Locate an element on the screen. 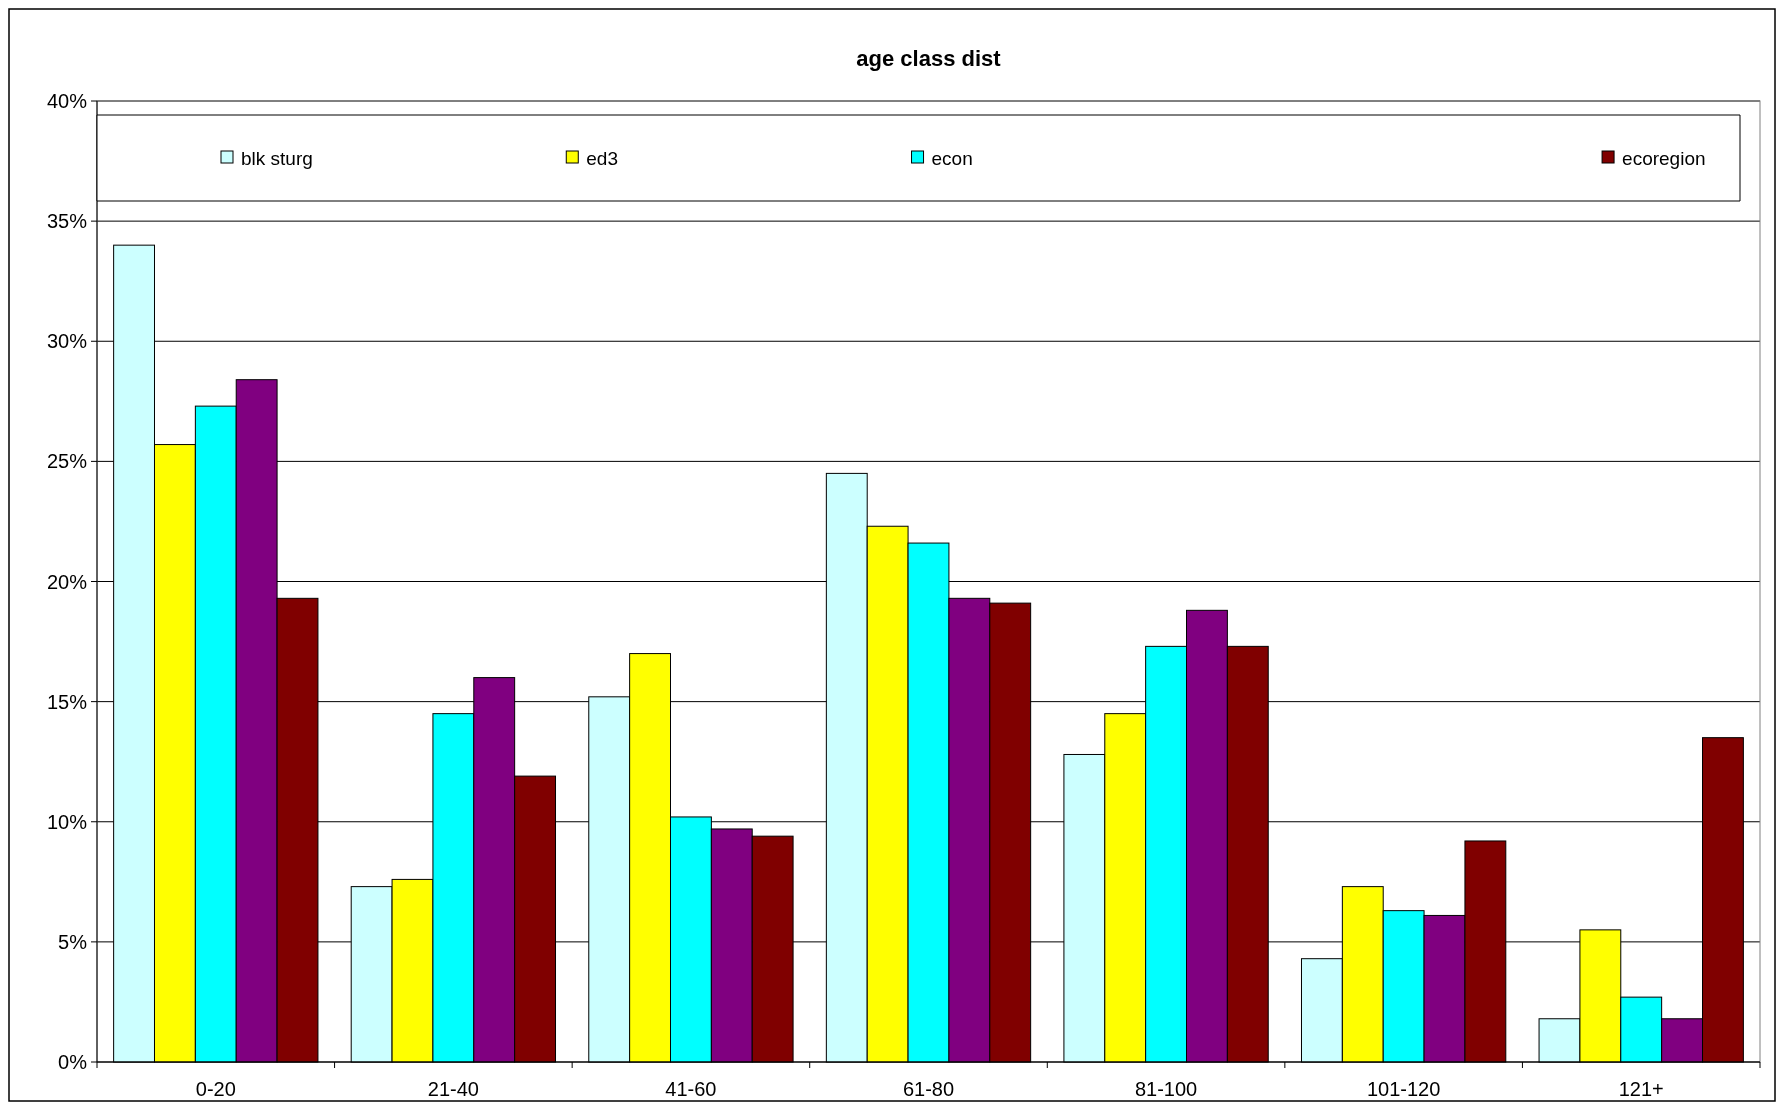 This screenshot has height=1110, width=1784. x-tick-label: 0-20 is located at coordinates (215, 1089).